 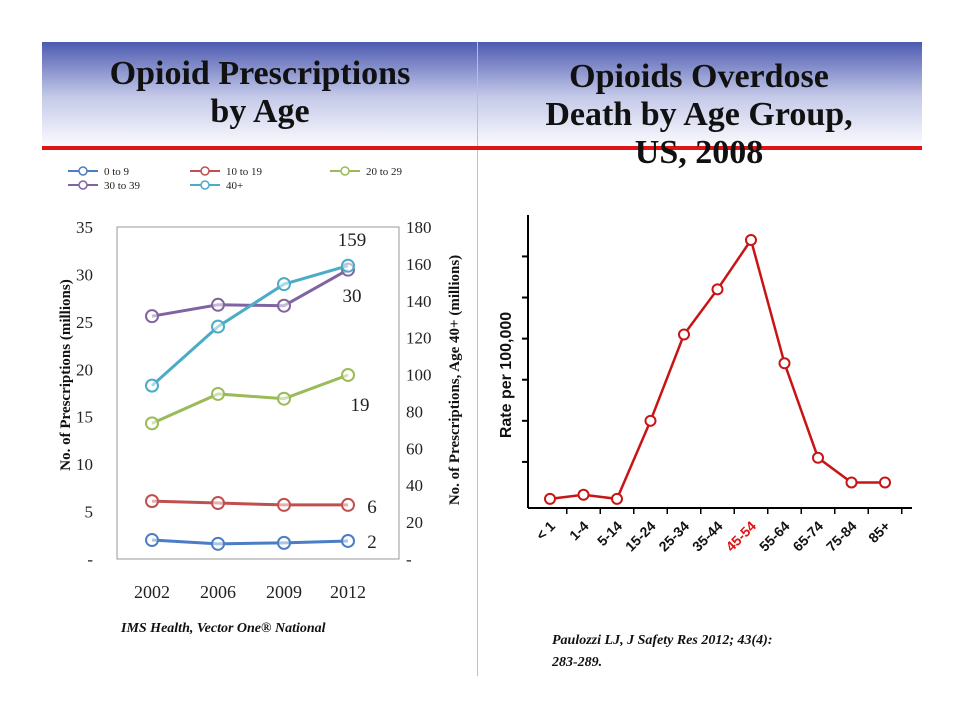 What do you see at coordinates (352, 240) in the screenshot?
I see `value-annotation: 159` at bounding box center [352, 240].